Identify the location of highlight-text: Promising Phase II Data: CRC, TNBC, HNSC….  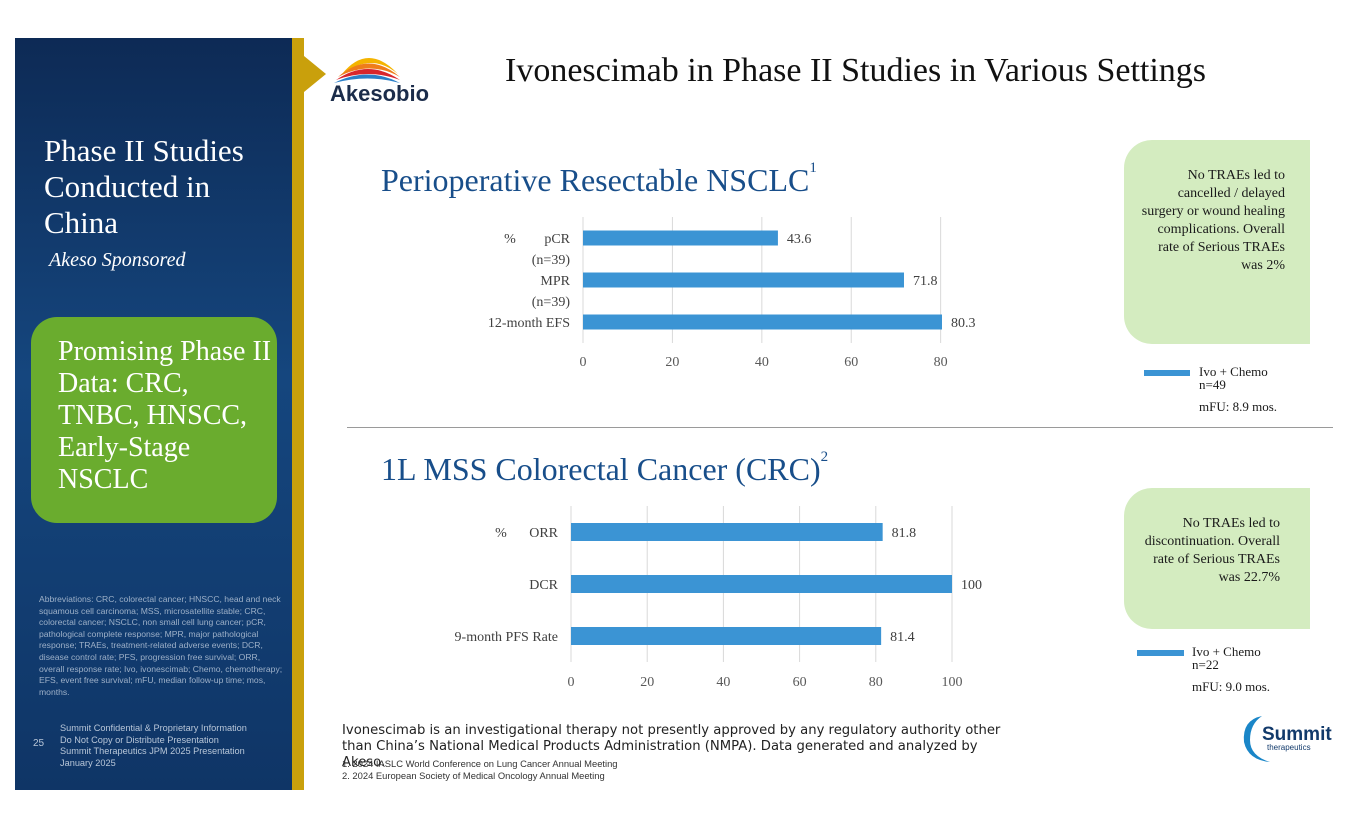
(165, 415).